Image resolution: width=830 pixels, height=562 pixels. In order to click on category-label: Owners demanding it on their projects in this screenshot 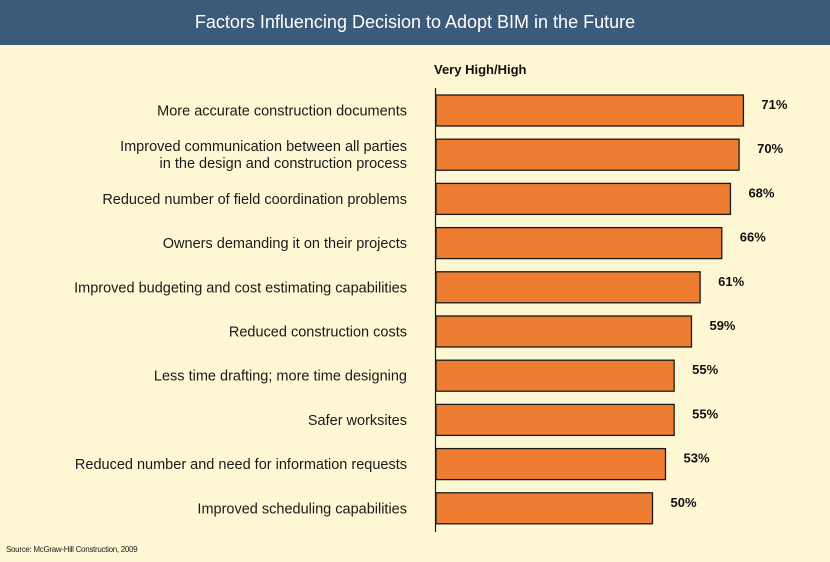, I will do `click(285, 244)`.